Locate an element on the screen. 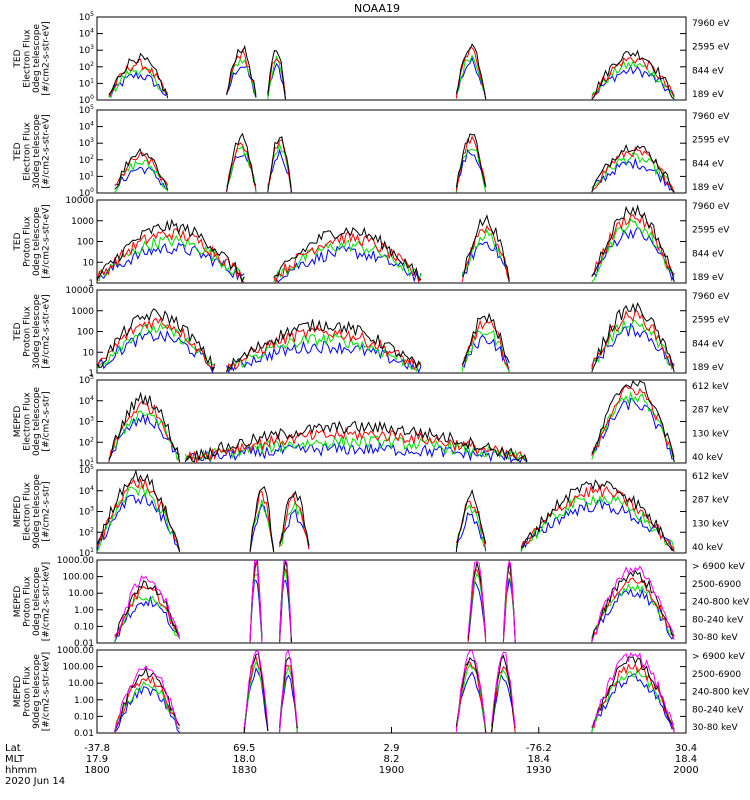 This screenshot has height=800, width=750. x-row-label: hhmm is located at coordinates (21, 770).